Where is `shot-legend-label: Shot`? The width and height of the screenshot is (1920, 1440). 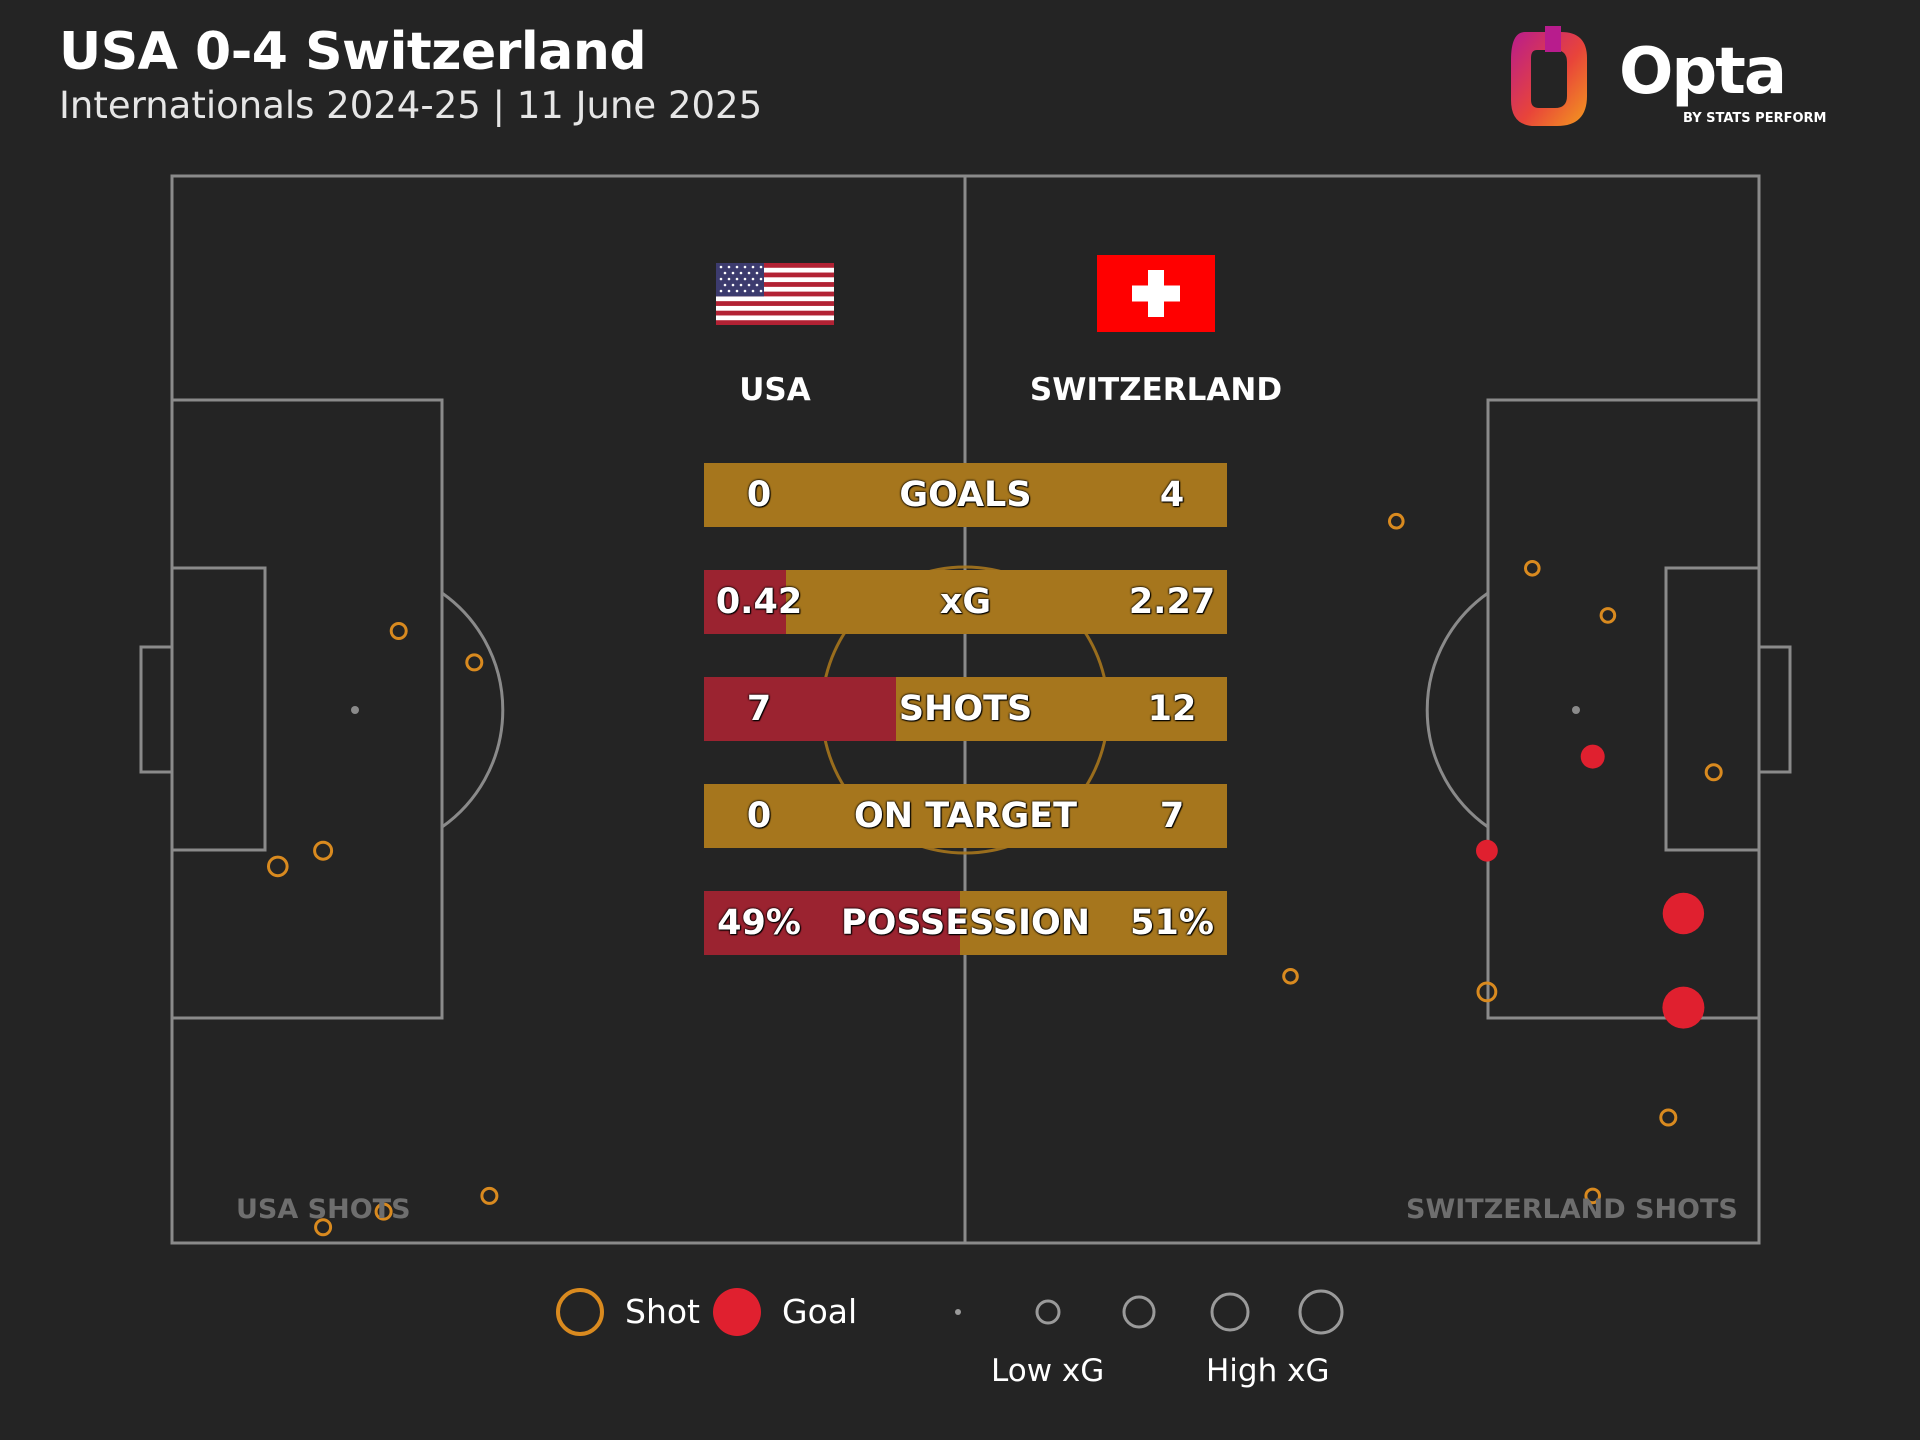
shot-legend-label: Shot is located at coordinates (662, 1311).